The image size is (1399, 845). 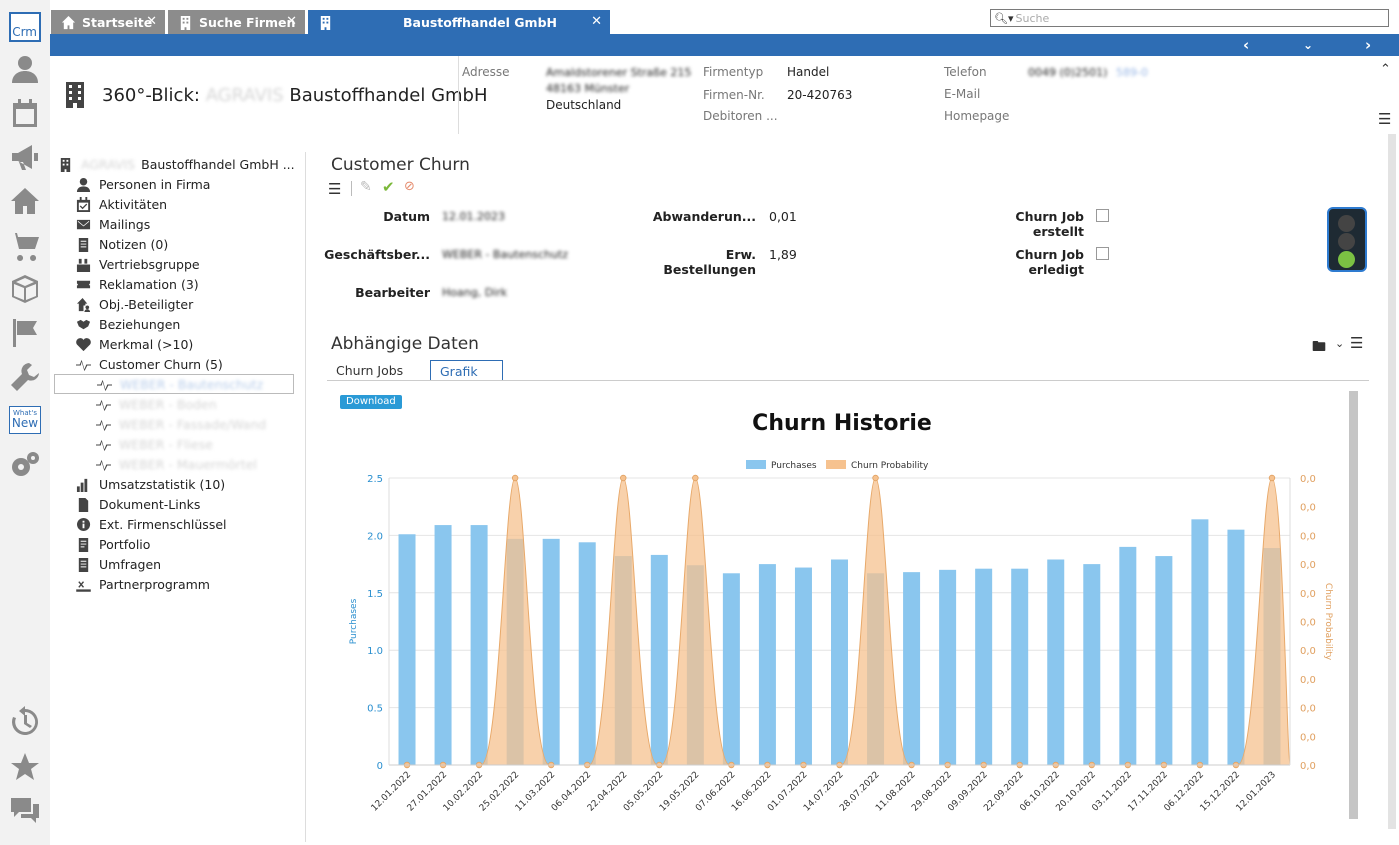 What do you see at coordinates (1353, 605) in the screenshot?
I see `chart-scrollbar` at bounding box center [1353, 605].